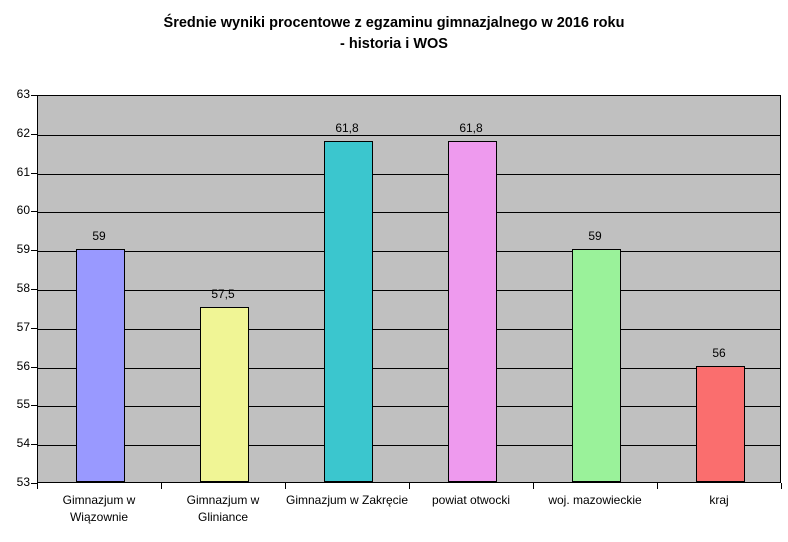 The height and width of the screenshot is (542, 788). Describe the element at coordinates (223, 508) in the screenshot. I see `x-axis-category-label: Gimnazjum w Gliniance` at that location.